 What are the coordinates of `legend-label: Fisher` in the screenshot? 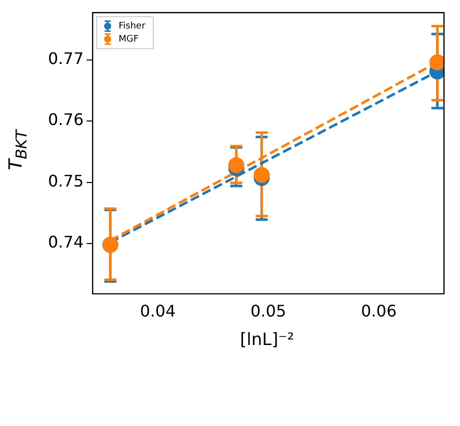 It's located at (132, 26).